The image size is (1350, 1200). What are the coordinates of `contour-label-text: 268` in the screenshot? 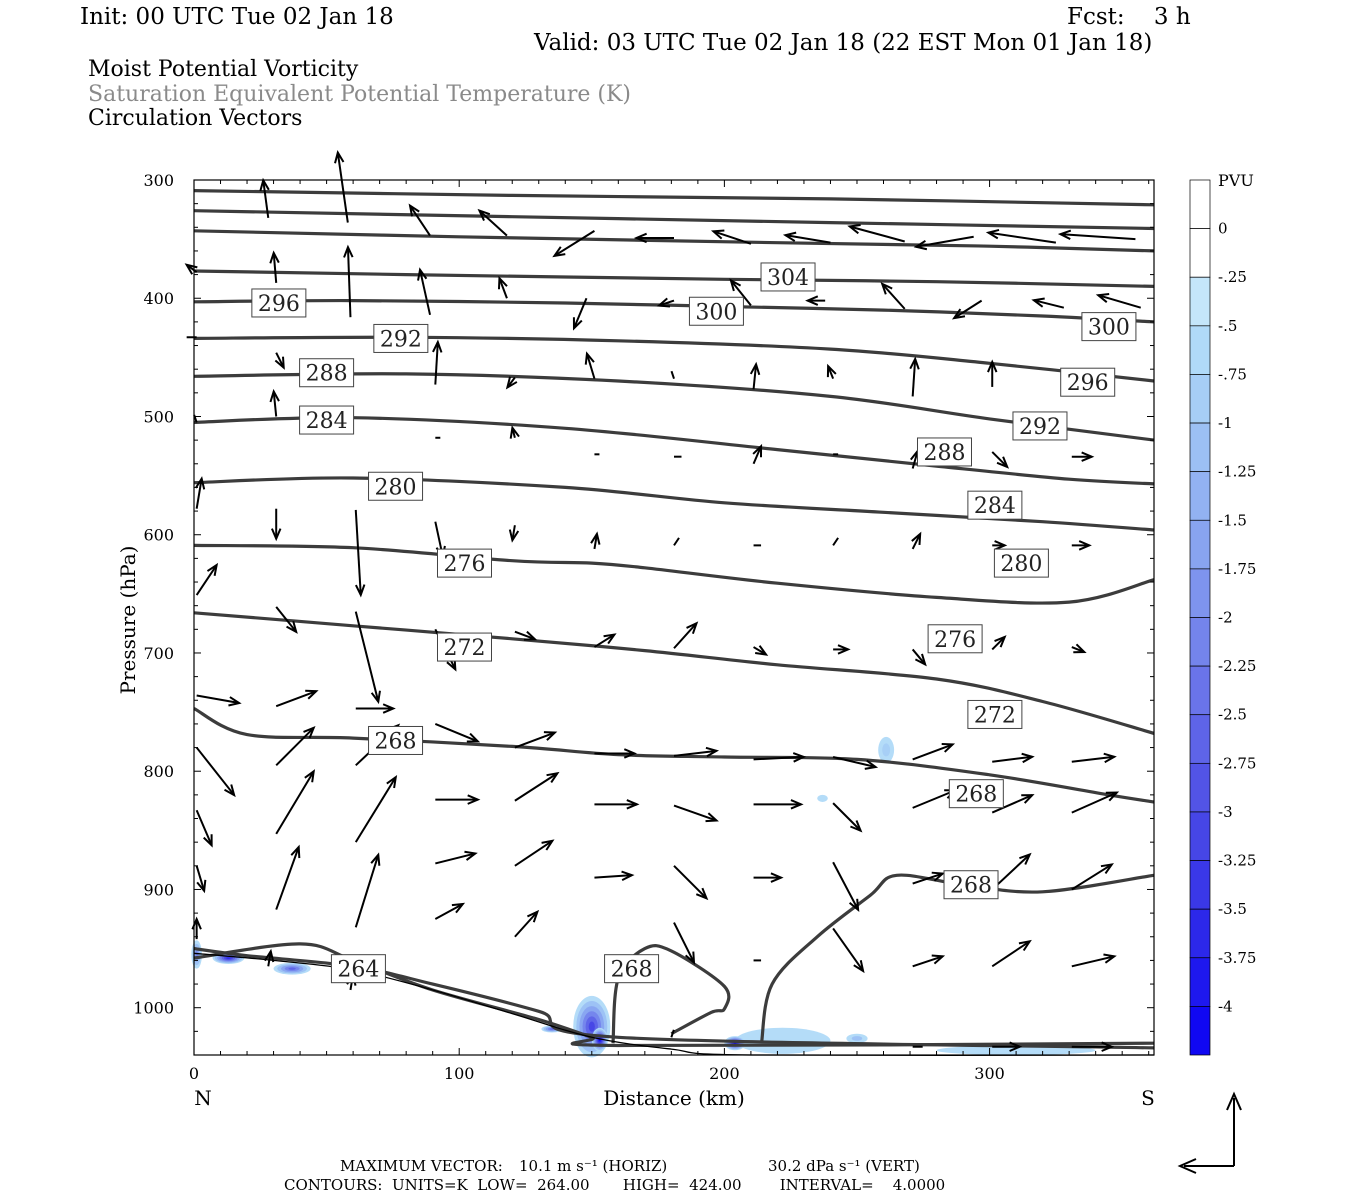 It's located at (976, 795).